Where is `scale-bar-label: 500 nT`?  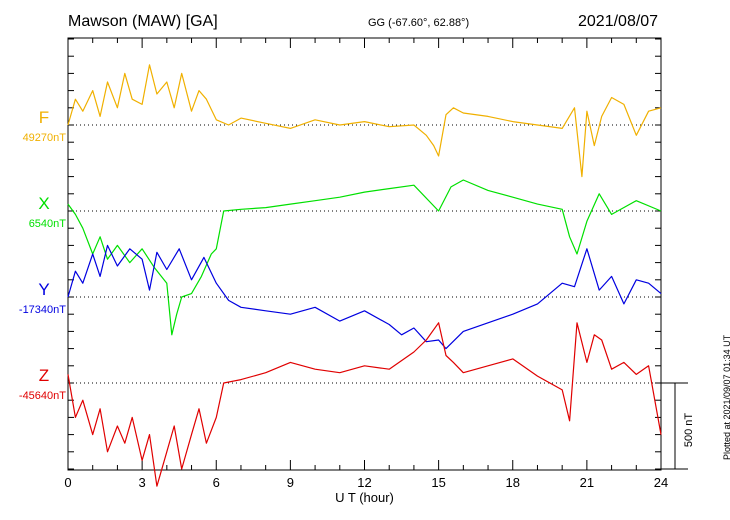
scale-bar-label: 500 nT is located at coordinates (689, 430).